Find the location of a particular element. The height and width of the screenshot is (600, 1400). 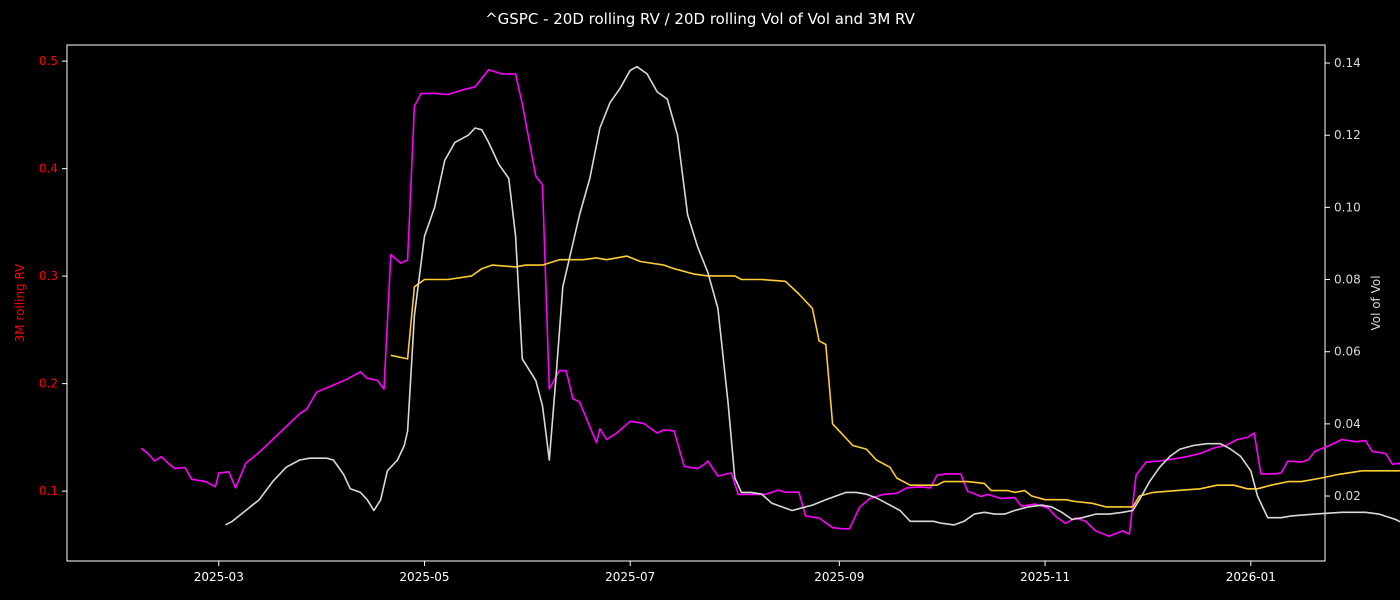

y-right-tick-label: 0.12 is located at coordinates (1347, 135).